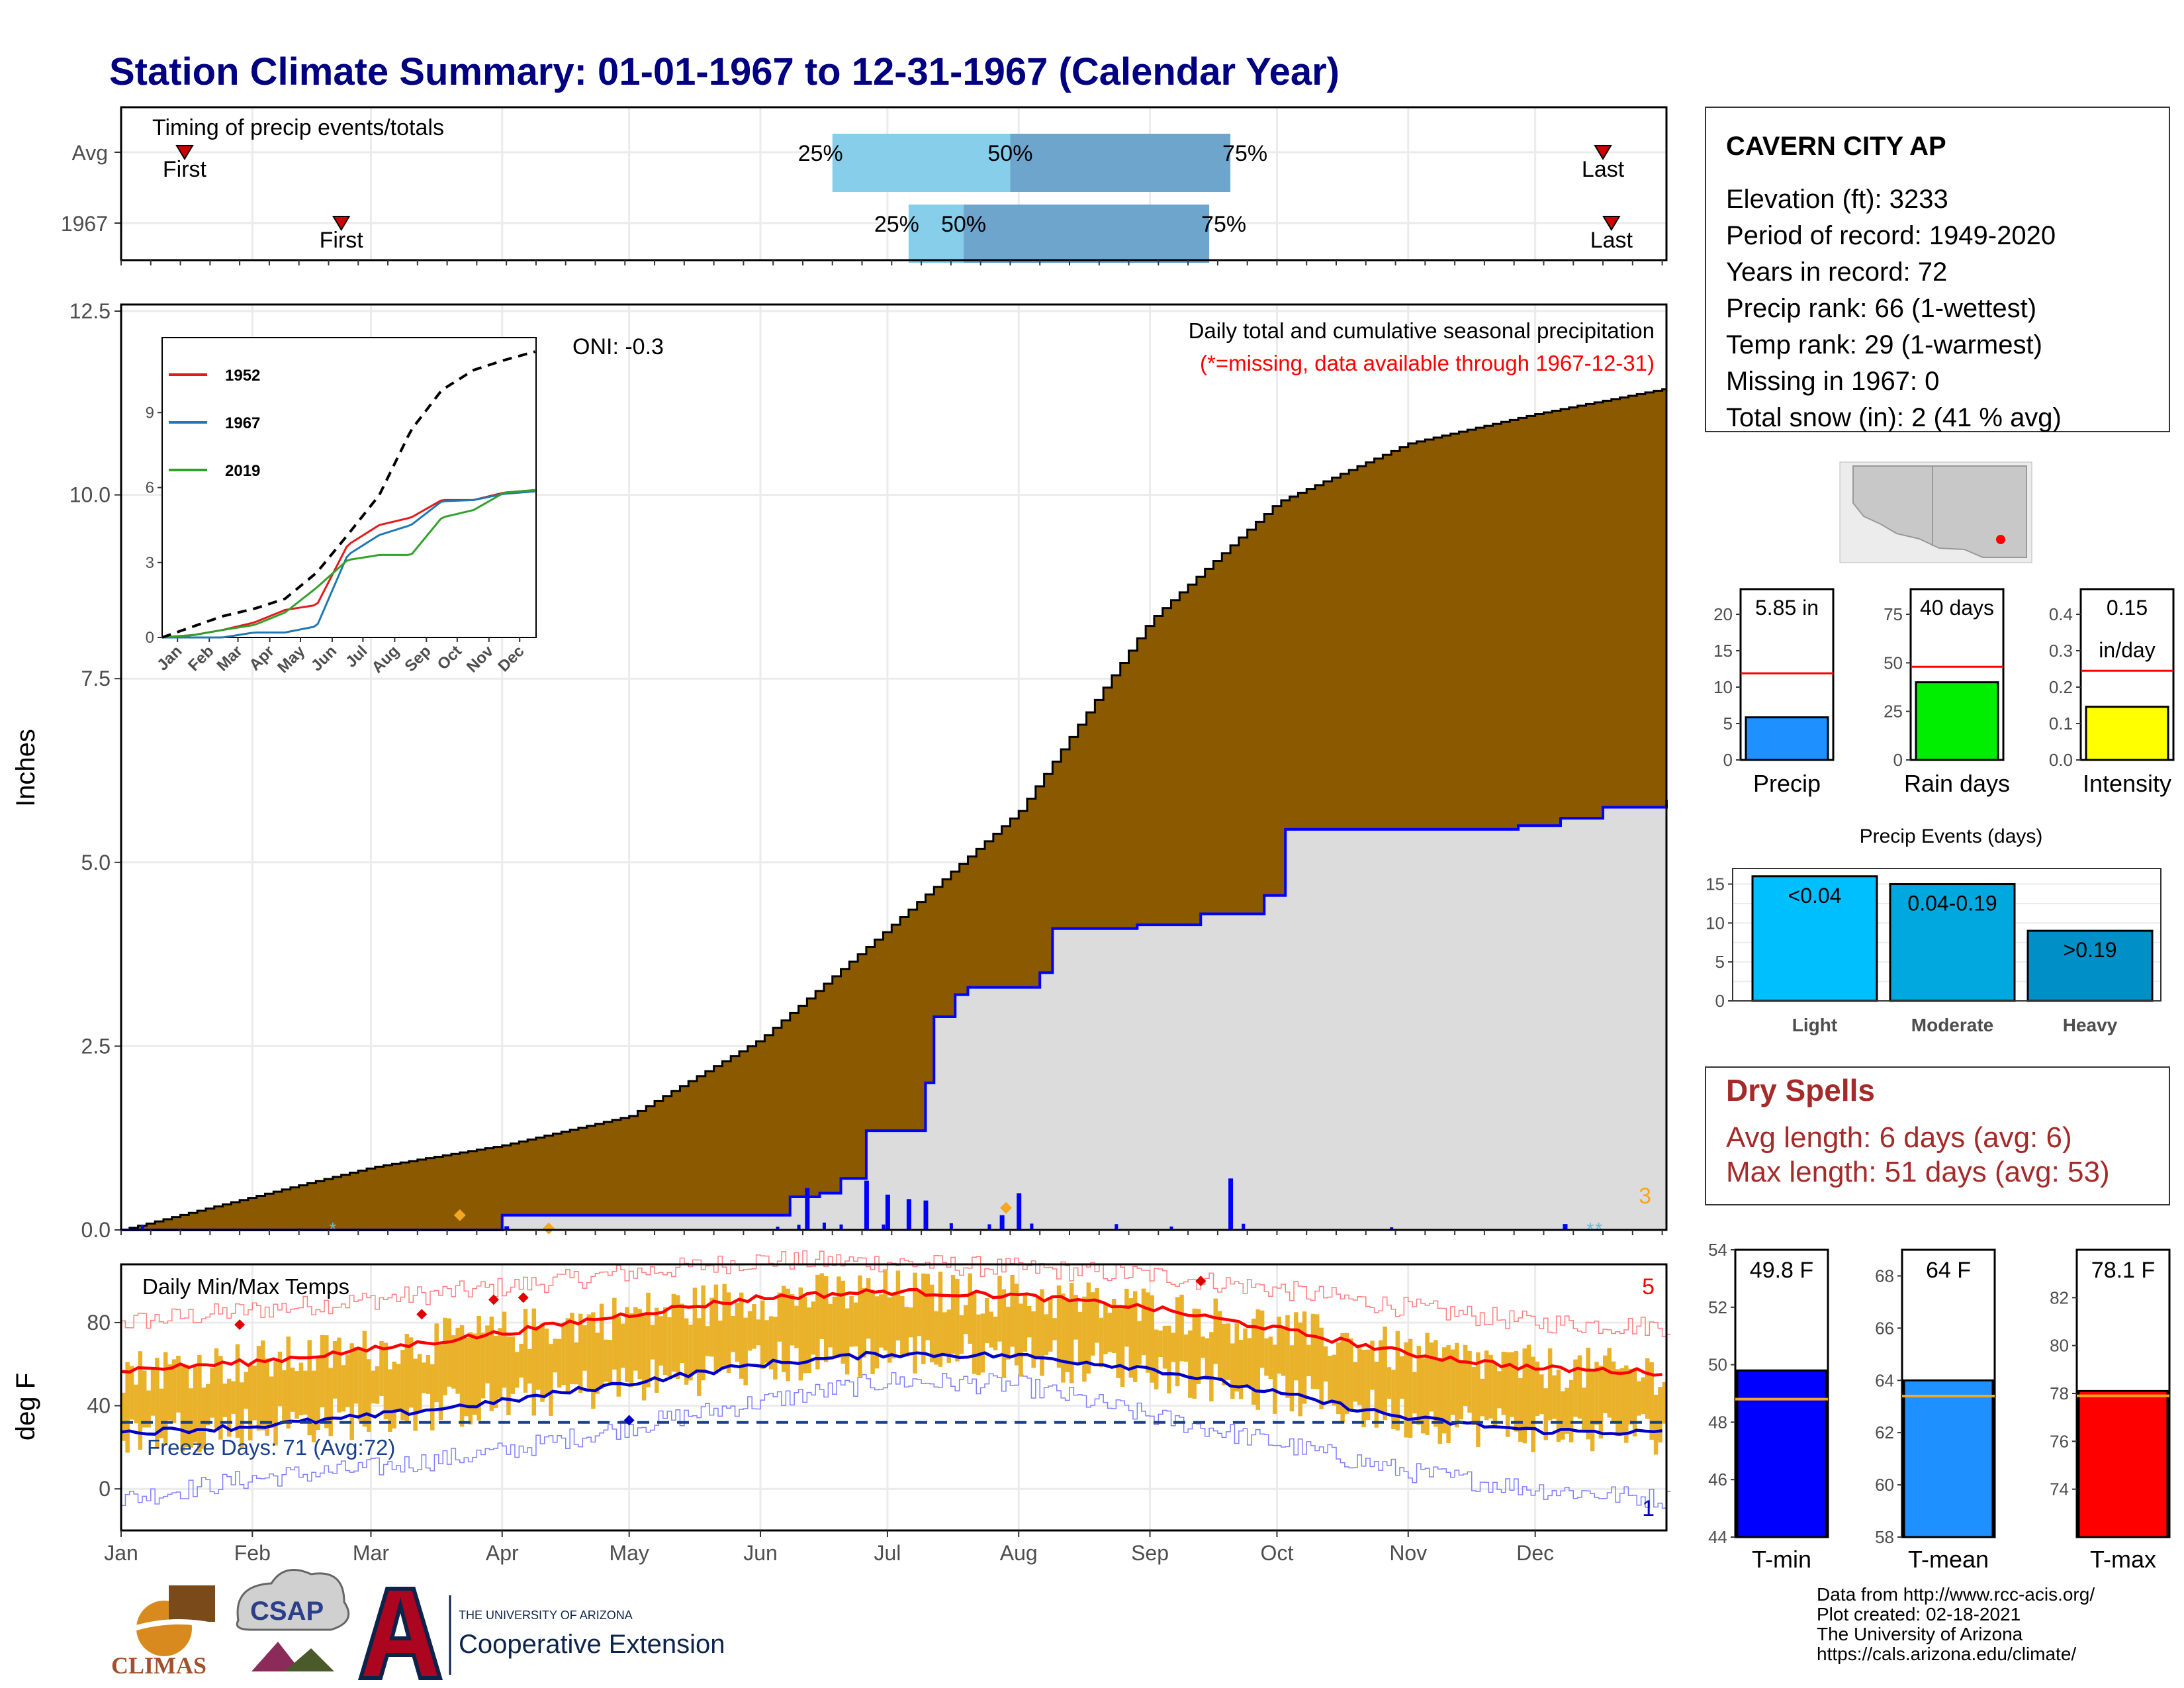 The height and width of the screenshot is (1688, 2184). Describe the element at coordinates (1881, 308) in the screenshot. I see `station-line: Precip rank: 66 (1-wettest)` at that location.